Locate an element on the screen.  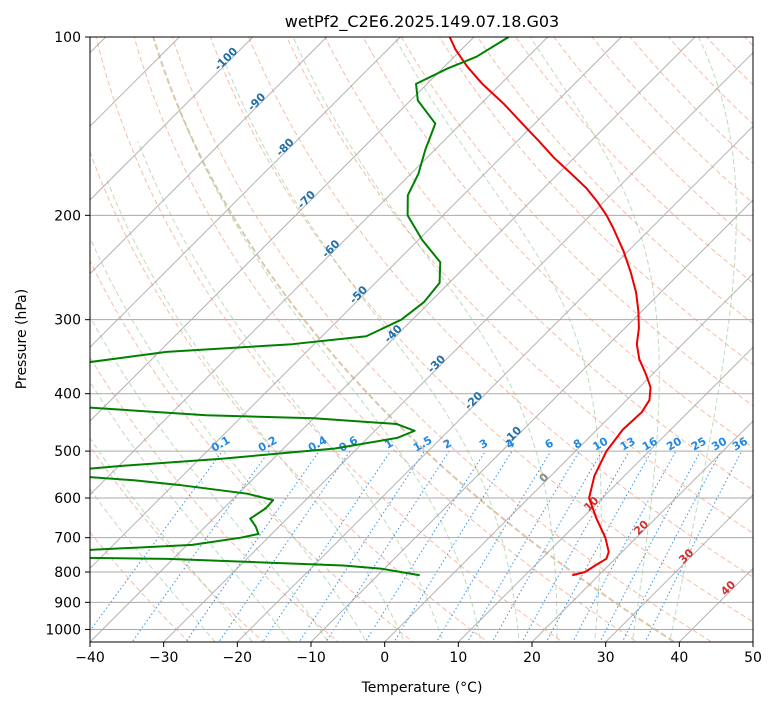
x-tick-label: 30 is located at coordinates (606, 658).